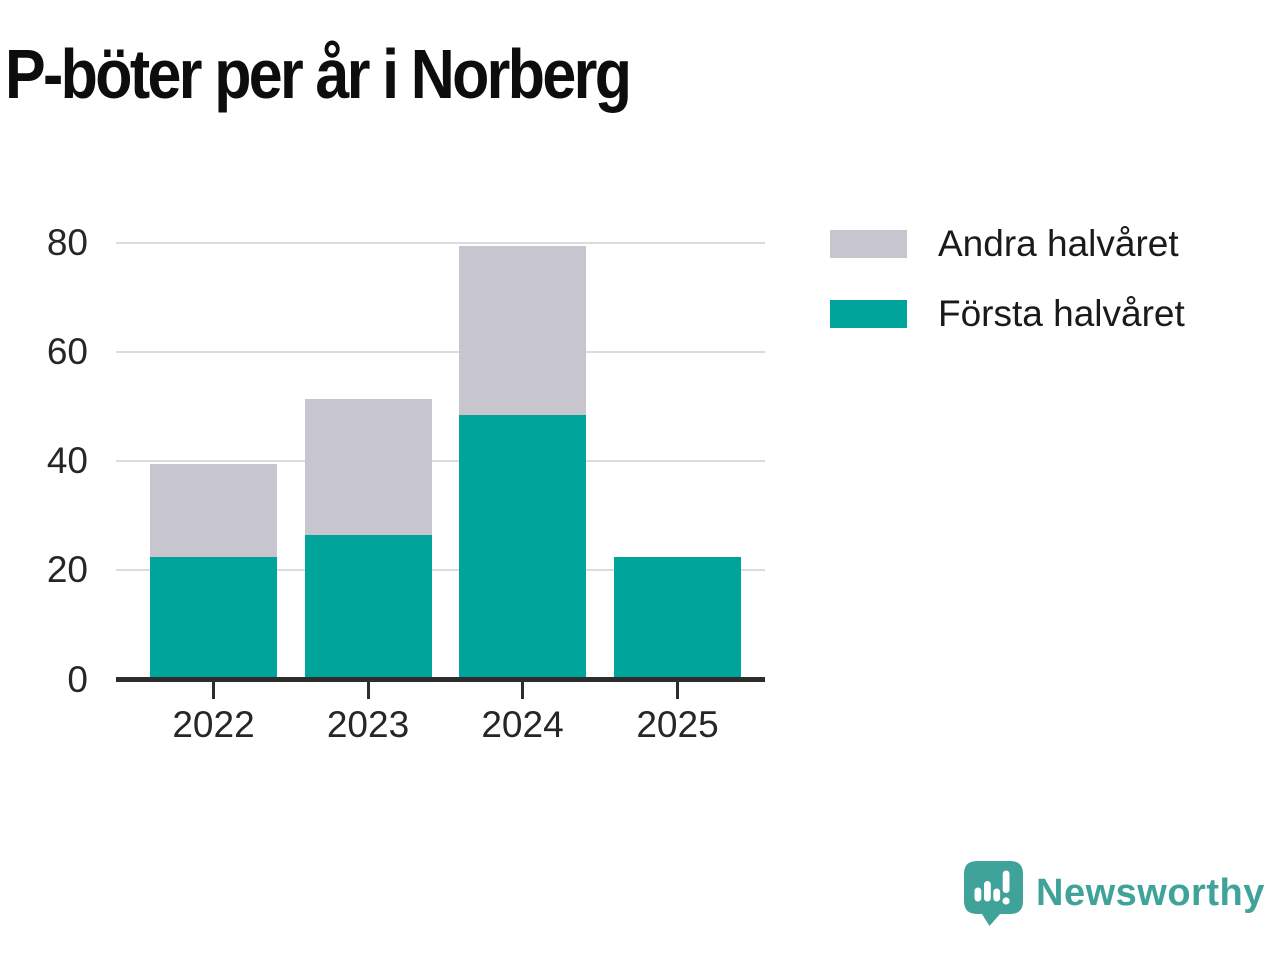  I want to click on x-tick-label-2024: 2024, so click(522, 724).